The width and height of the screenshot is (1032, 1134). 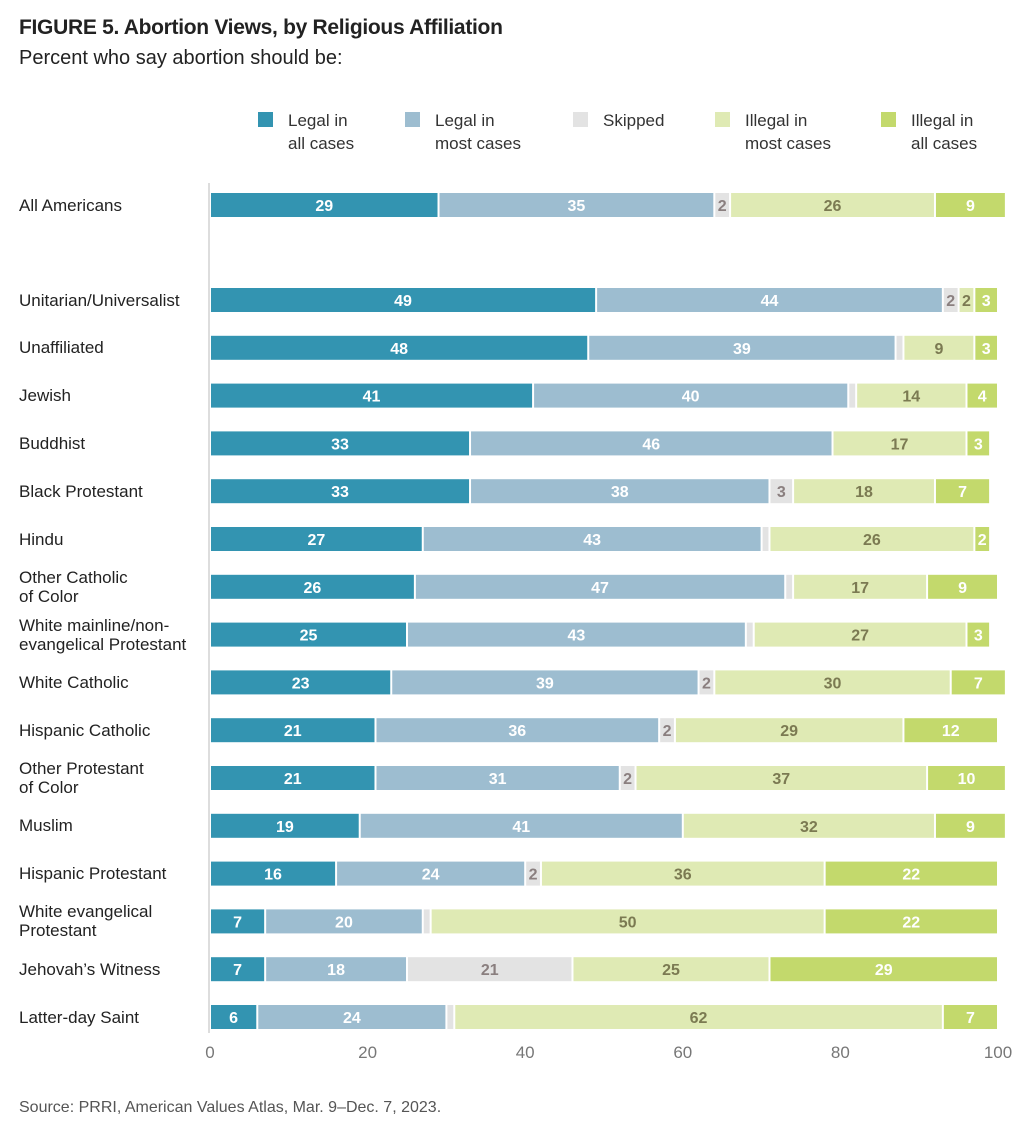 What do you see at coordinates (99, 300) in the screenshot?
I see `category-label: Unitarian/Universalist` at bounding box center [99, 300].